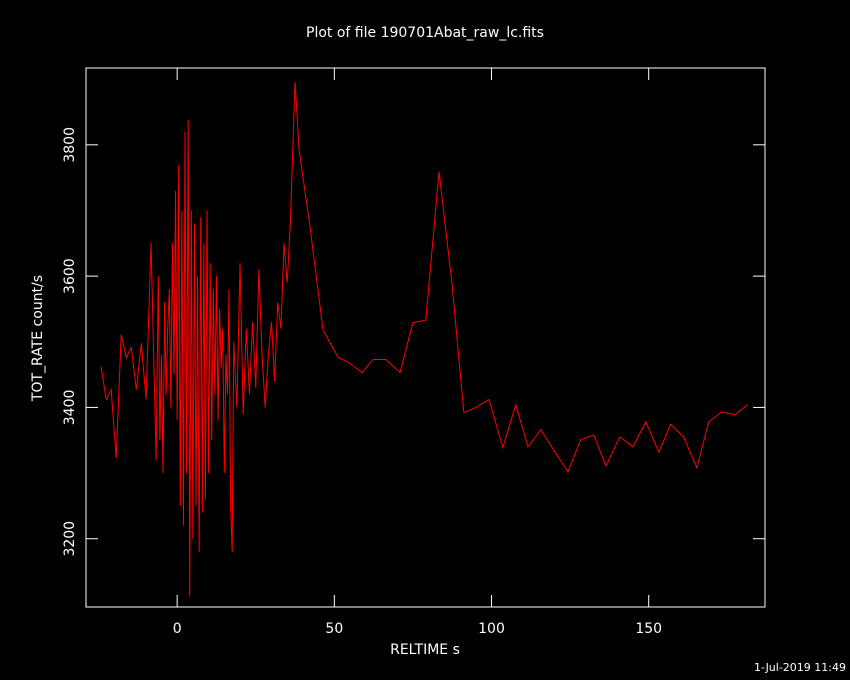 The height and width of the screenshot is (680, 850). I want to click on y-tick-label: 3400, so click(70, 408).